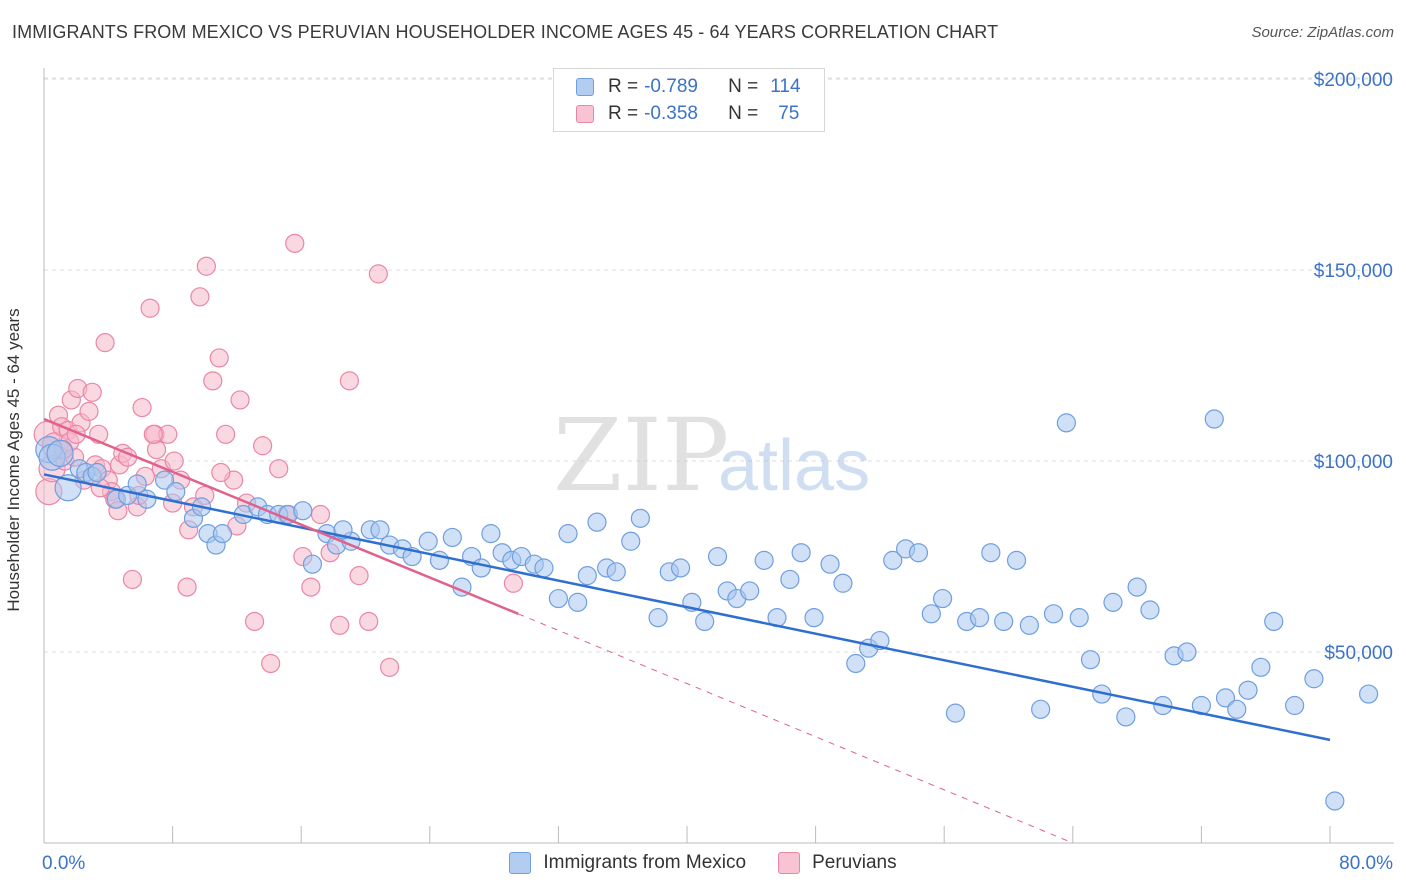 Image resolution: width=1406 pixels, height=892 pixels. Describe the element at coordinates (789, 863) in the screenshot. I see `legend-swatch-pink` at that location.